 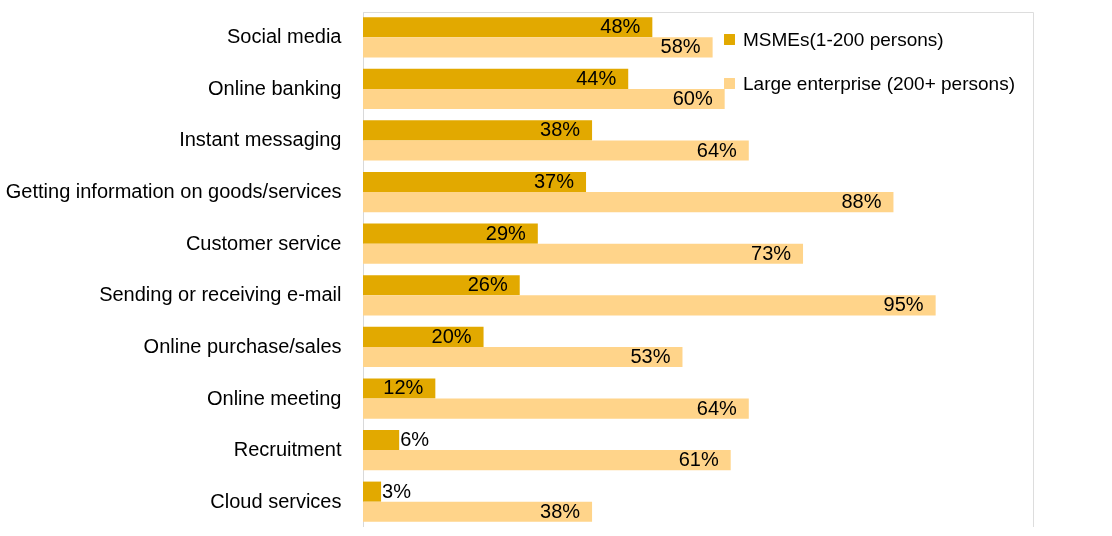 I want to click on y-tick-label: Instant messaging, so click(x=260, y=139).